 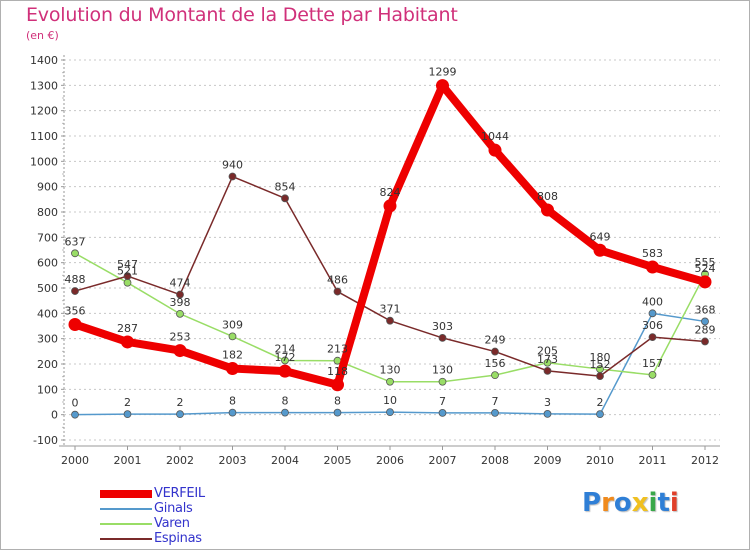 I want to click on data-label: 10, so click(x=390, y=400).